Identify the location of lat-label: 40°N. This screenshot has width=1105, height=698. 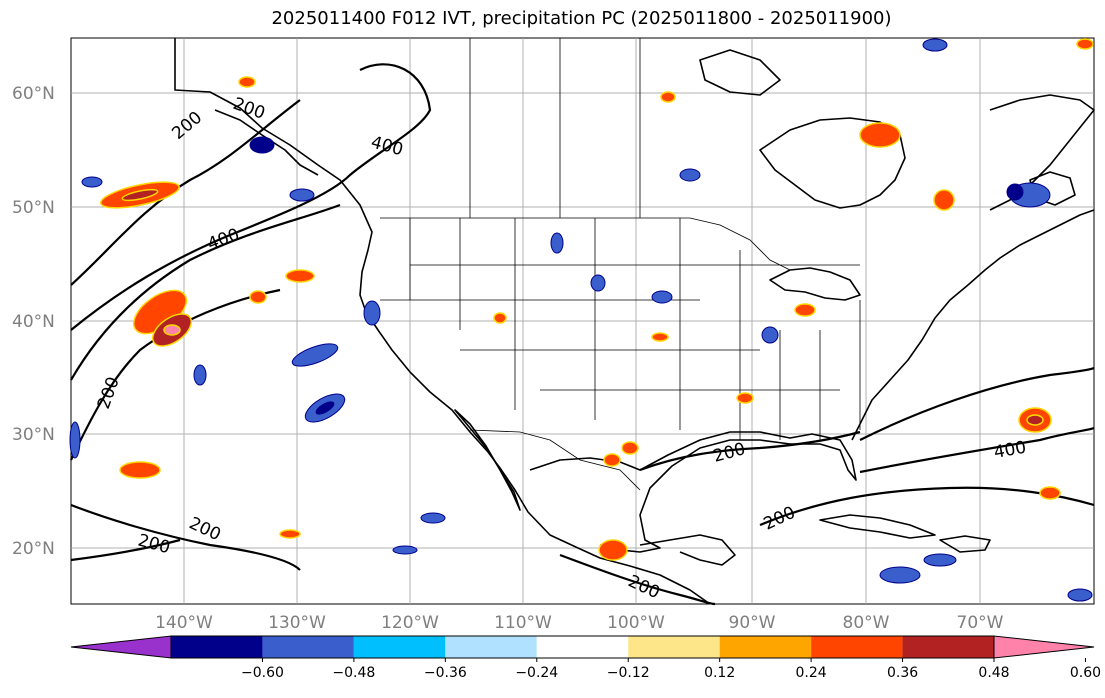
(33, 322).